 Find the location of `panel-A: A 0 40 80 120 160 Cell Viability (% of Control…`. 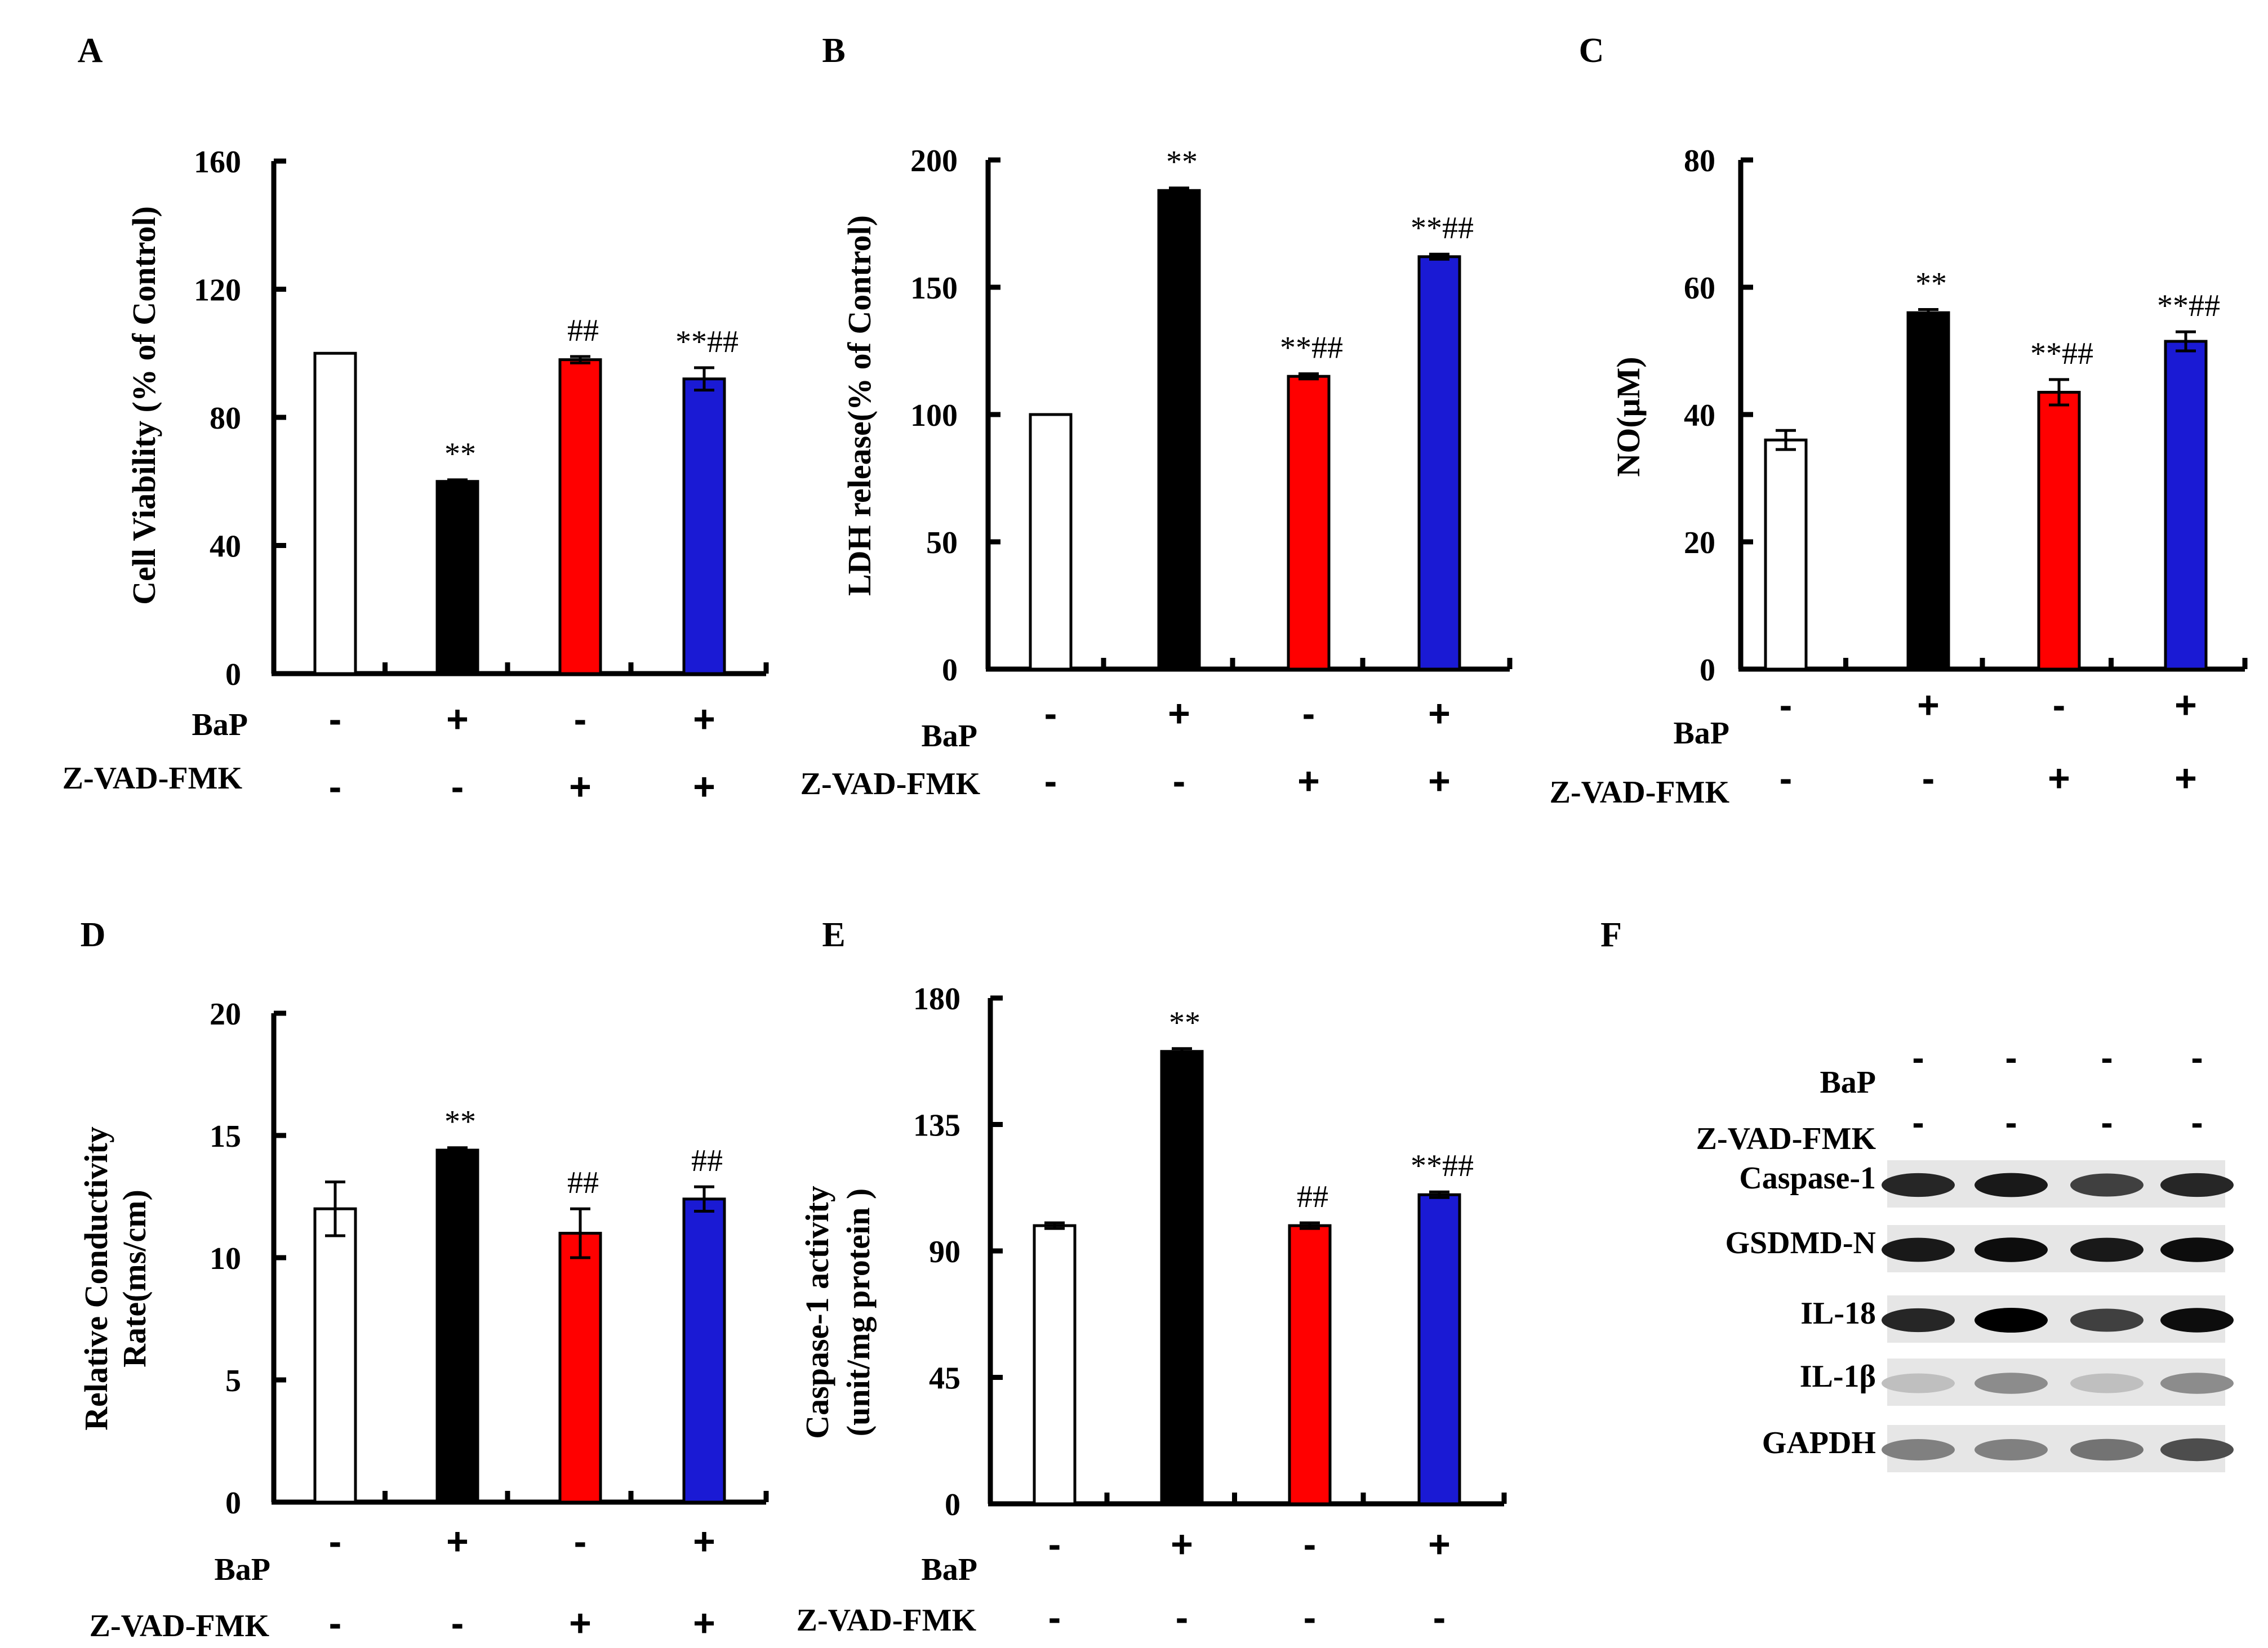

panel-A: A 0 40 80 120 160 Cell Viability (% of Control… is located at coordinates (416, 420).